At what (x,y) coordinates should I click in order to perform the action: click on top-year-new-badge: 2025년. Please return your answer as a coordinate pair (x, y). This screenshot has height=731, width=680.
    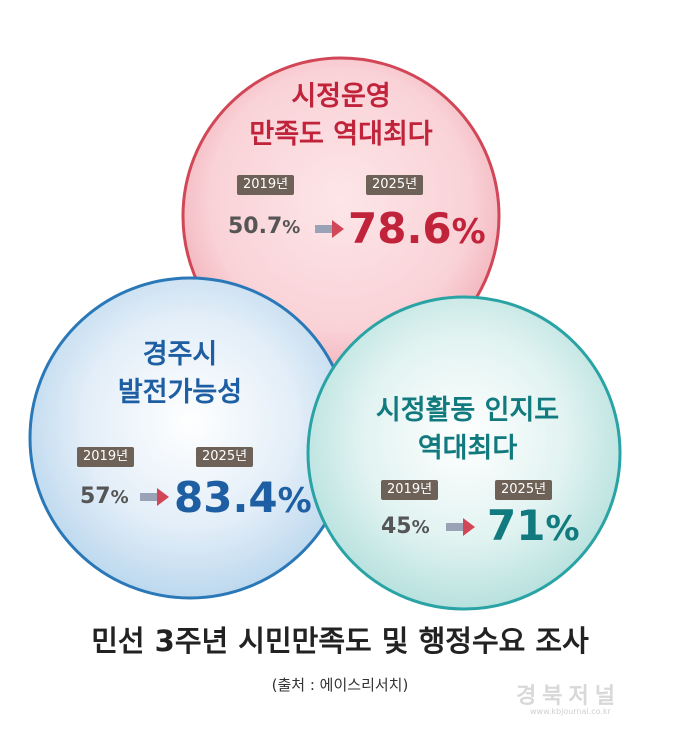
    Looking at the image, I should click on (395, 185).